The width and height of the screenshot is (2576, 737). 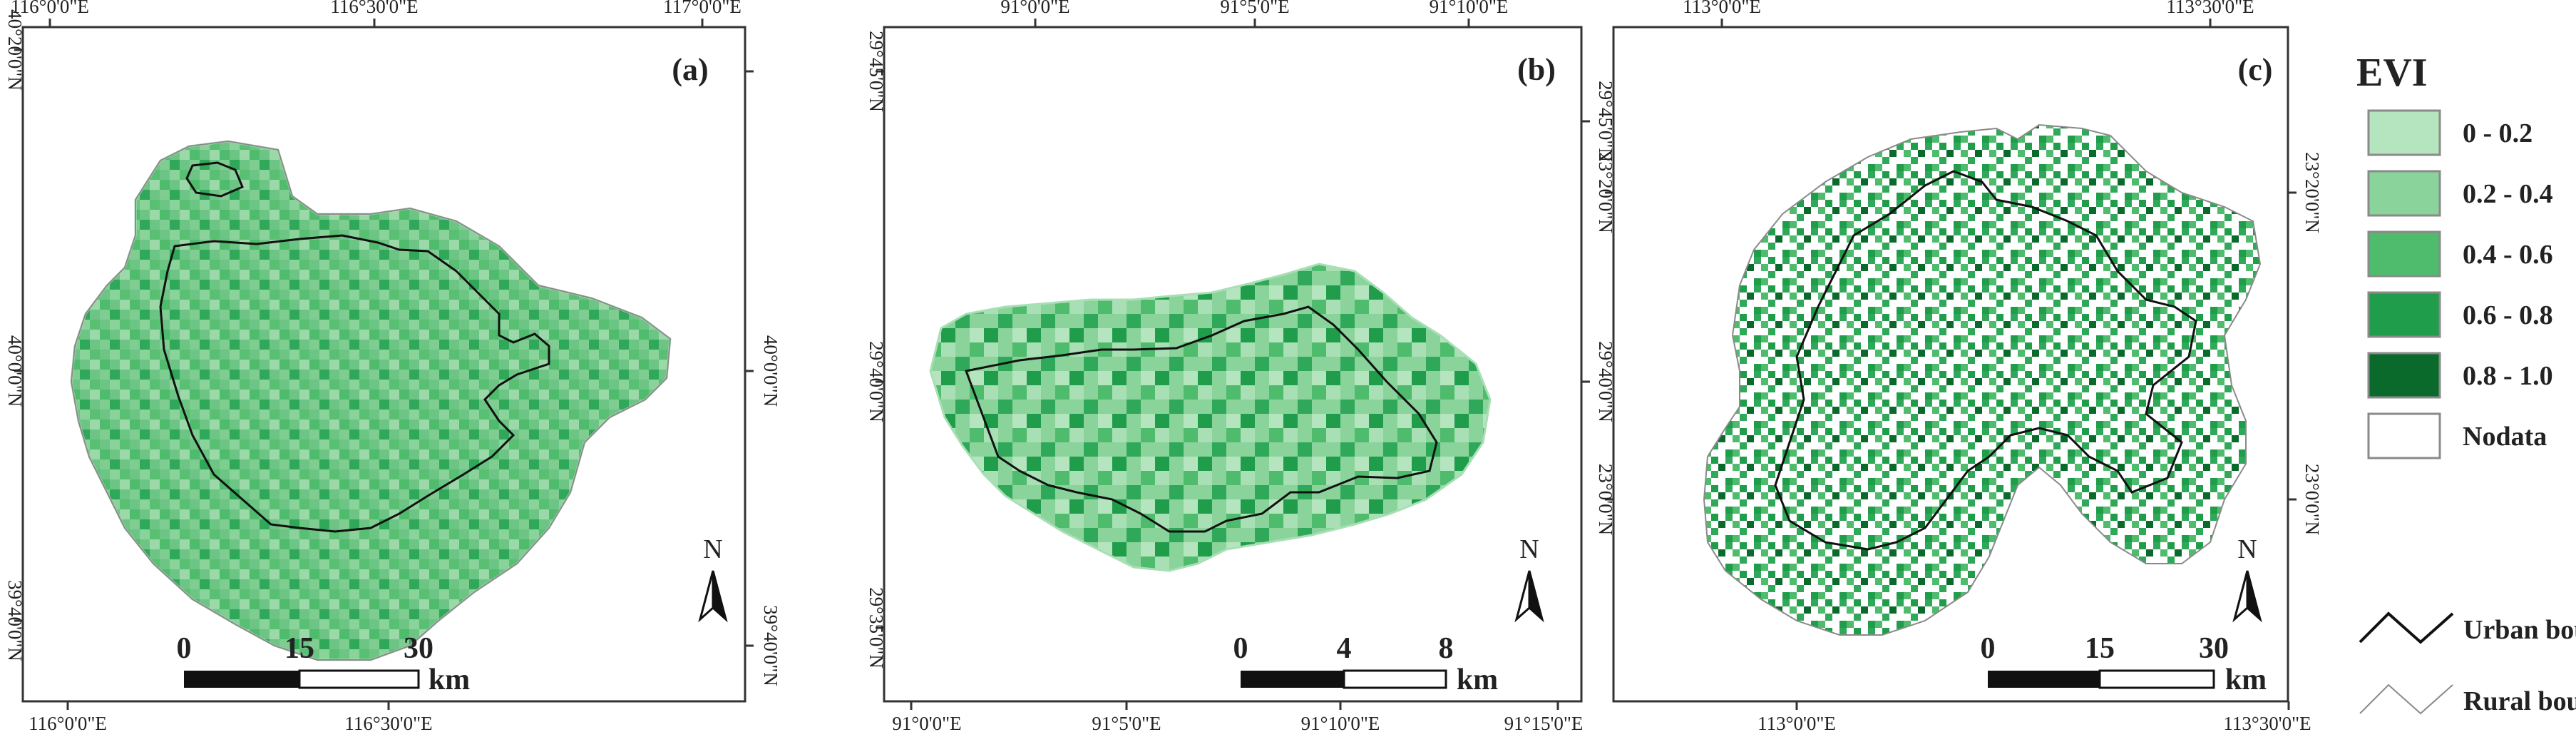 I want to click on legend-class-label: 0.2 - 0.4, so click(x=2508, y=194).